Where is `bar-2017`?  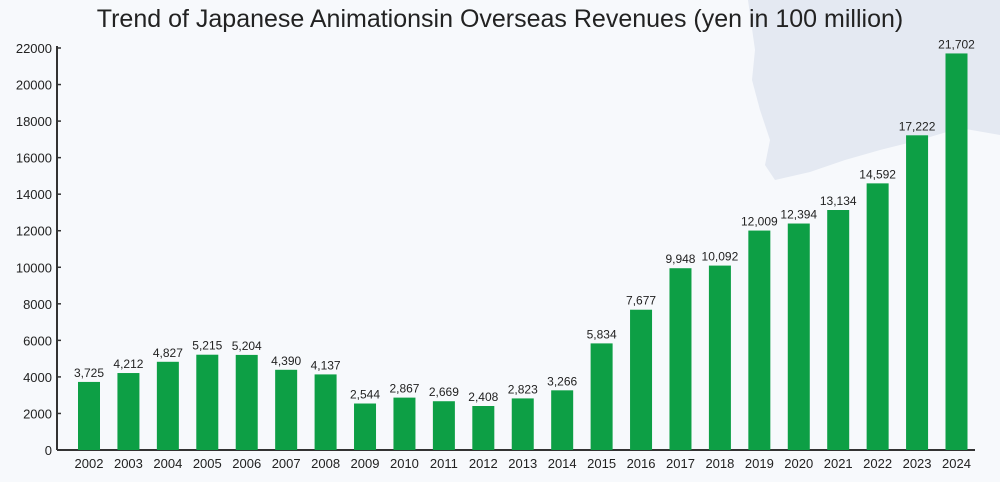 bar-2017 is located at coordinates (680, 359).